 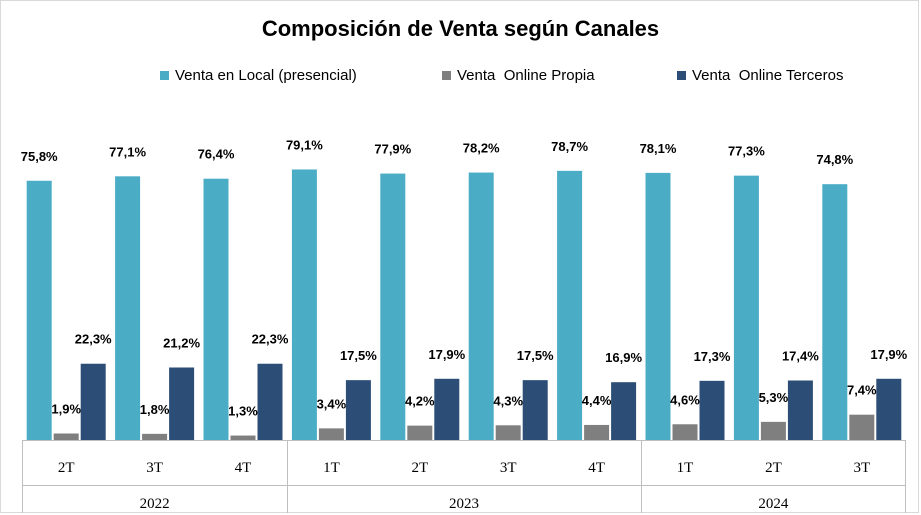 I want to click on data-label-propia: 1,3%, so click(x=243, y=411).